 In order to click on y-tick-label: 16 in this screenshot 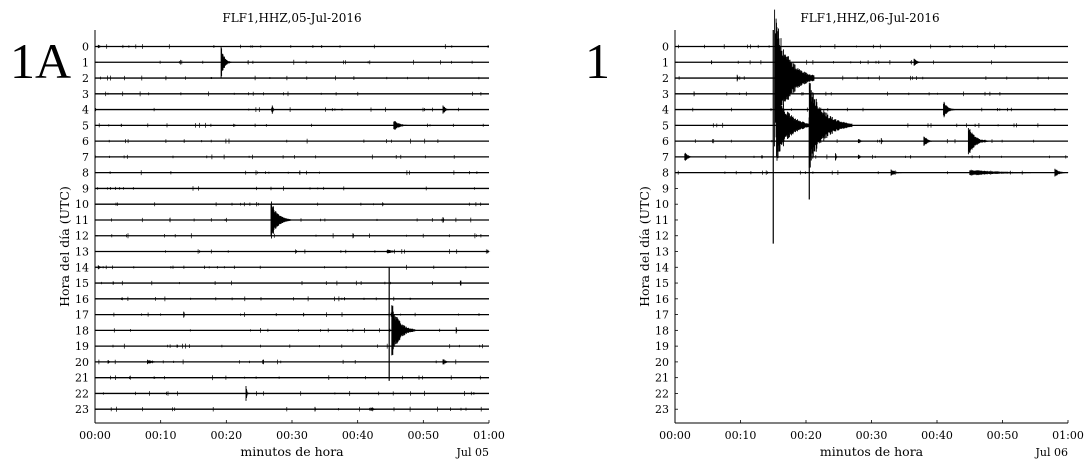, I will do `click(82, 299)`.